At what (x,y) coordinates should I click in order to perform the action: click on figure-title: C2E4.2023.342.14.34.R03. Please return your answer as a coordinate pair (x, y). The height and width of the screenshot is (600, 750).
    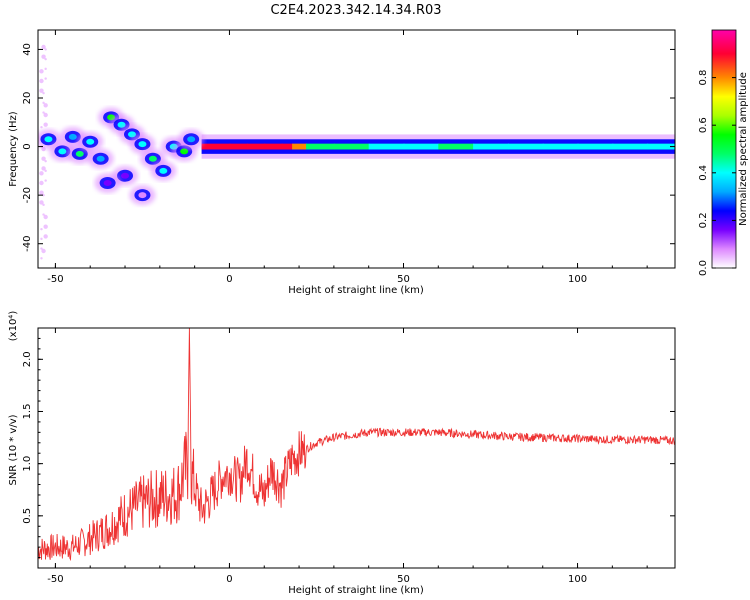
    Looking at the image, I should click on (355, 10).